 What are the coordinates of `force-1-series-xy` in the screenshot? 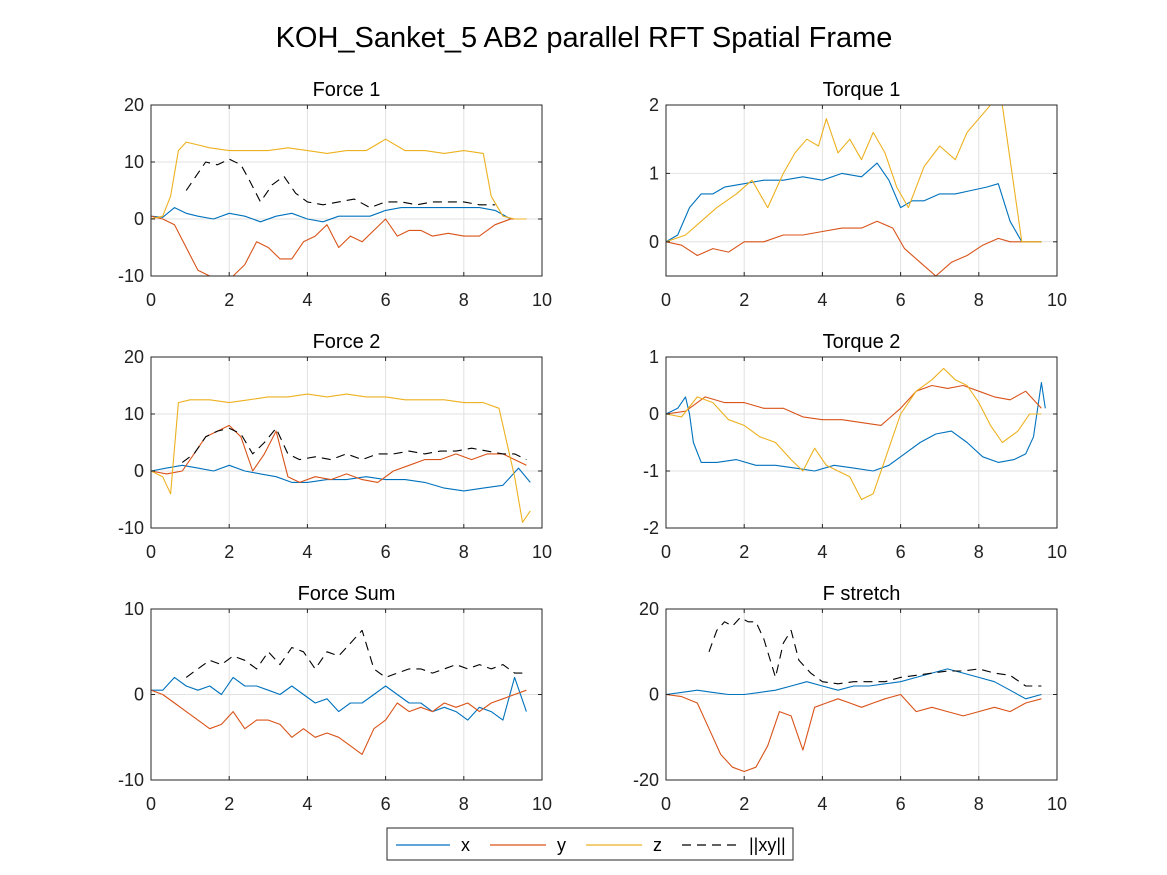 It's located at (340, 183).